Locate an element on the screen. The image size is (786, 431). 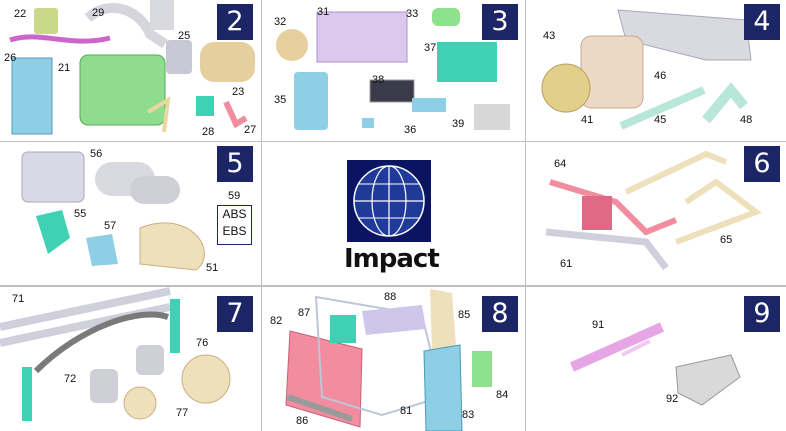
impact-logo-panel: Impact is located at coordinates (393, 213).